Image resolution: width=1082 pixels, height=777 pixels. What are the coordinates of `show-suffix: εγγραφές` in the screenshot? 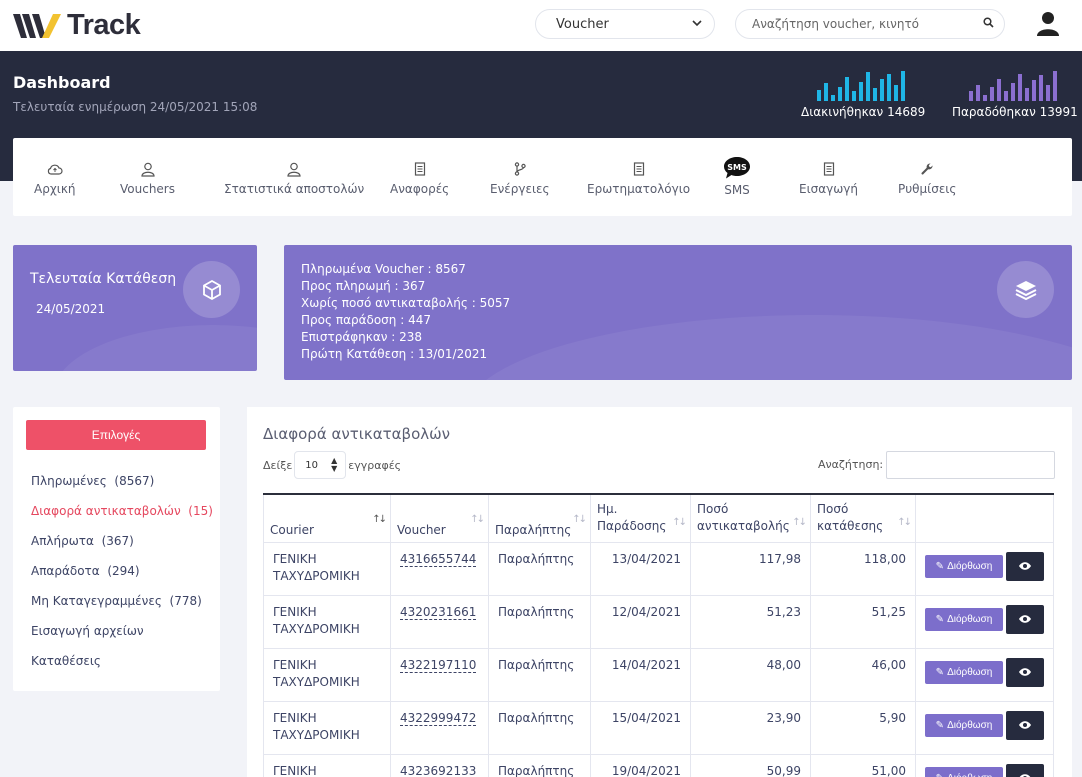 It's located at (375, 465).